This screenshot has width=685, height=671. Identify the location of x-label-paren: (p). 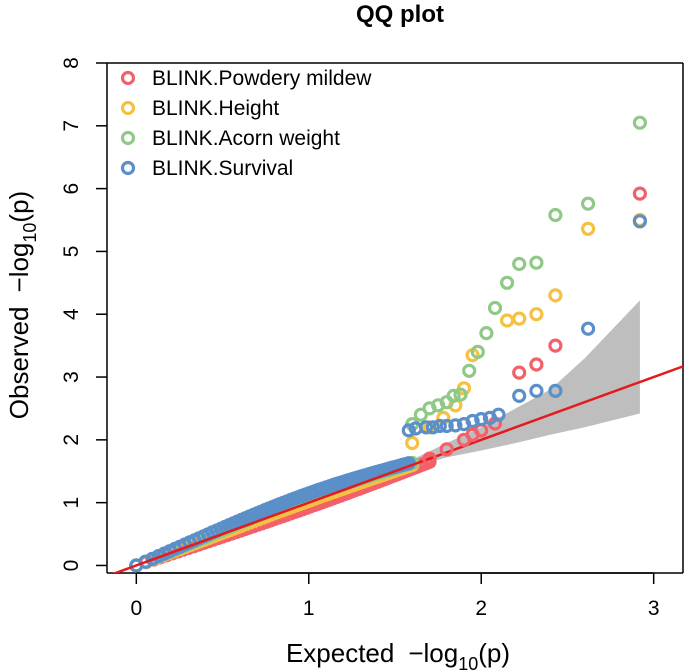
(494, 653).